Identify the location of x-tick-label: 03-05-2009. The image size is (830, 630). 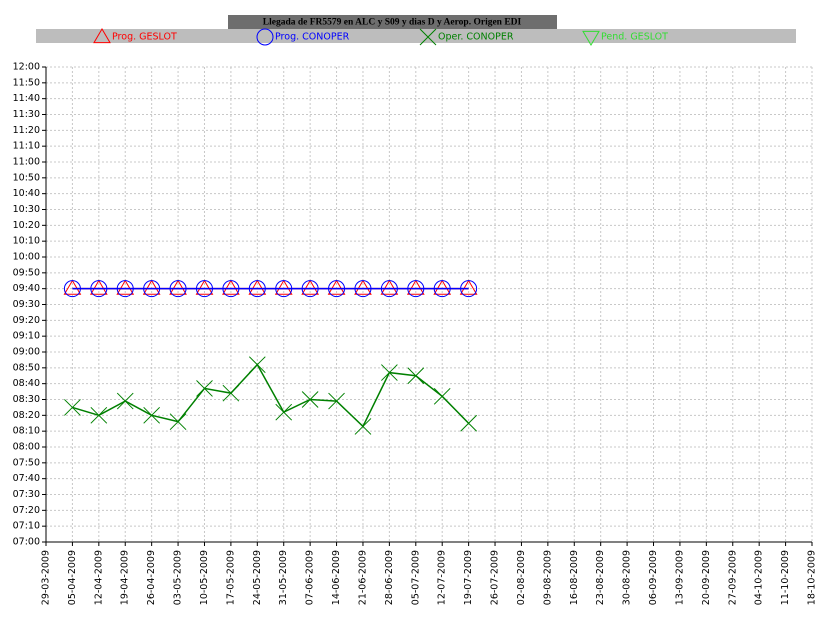
(178, 577).